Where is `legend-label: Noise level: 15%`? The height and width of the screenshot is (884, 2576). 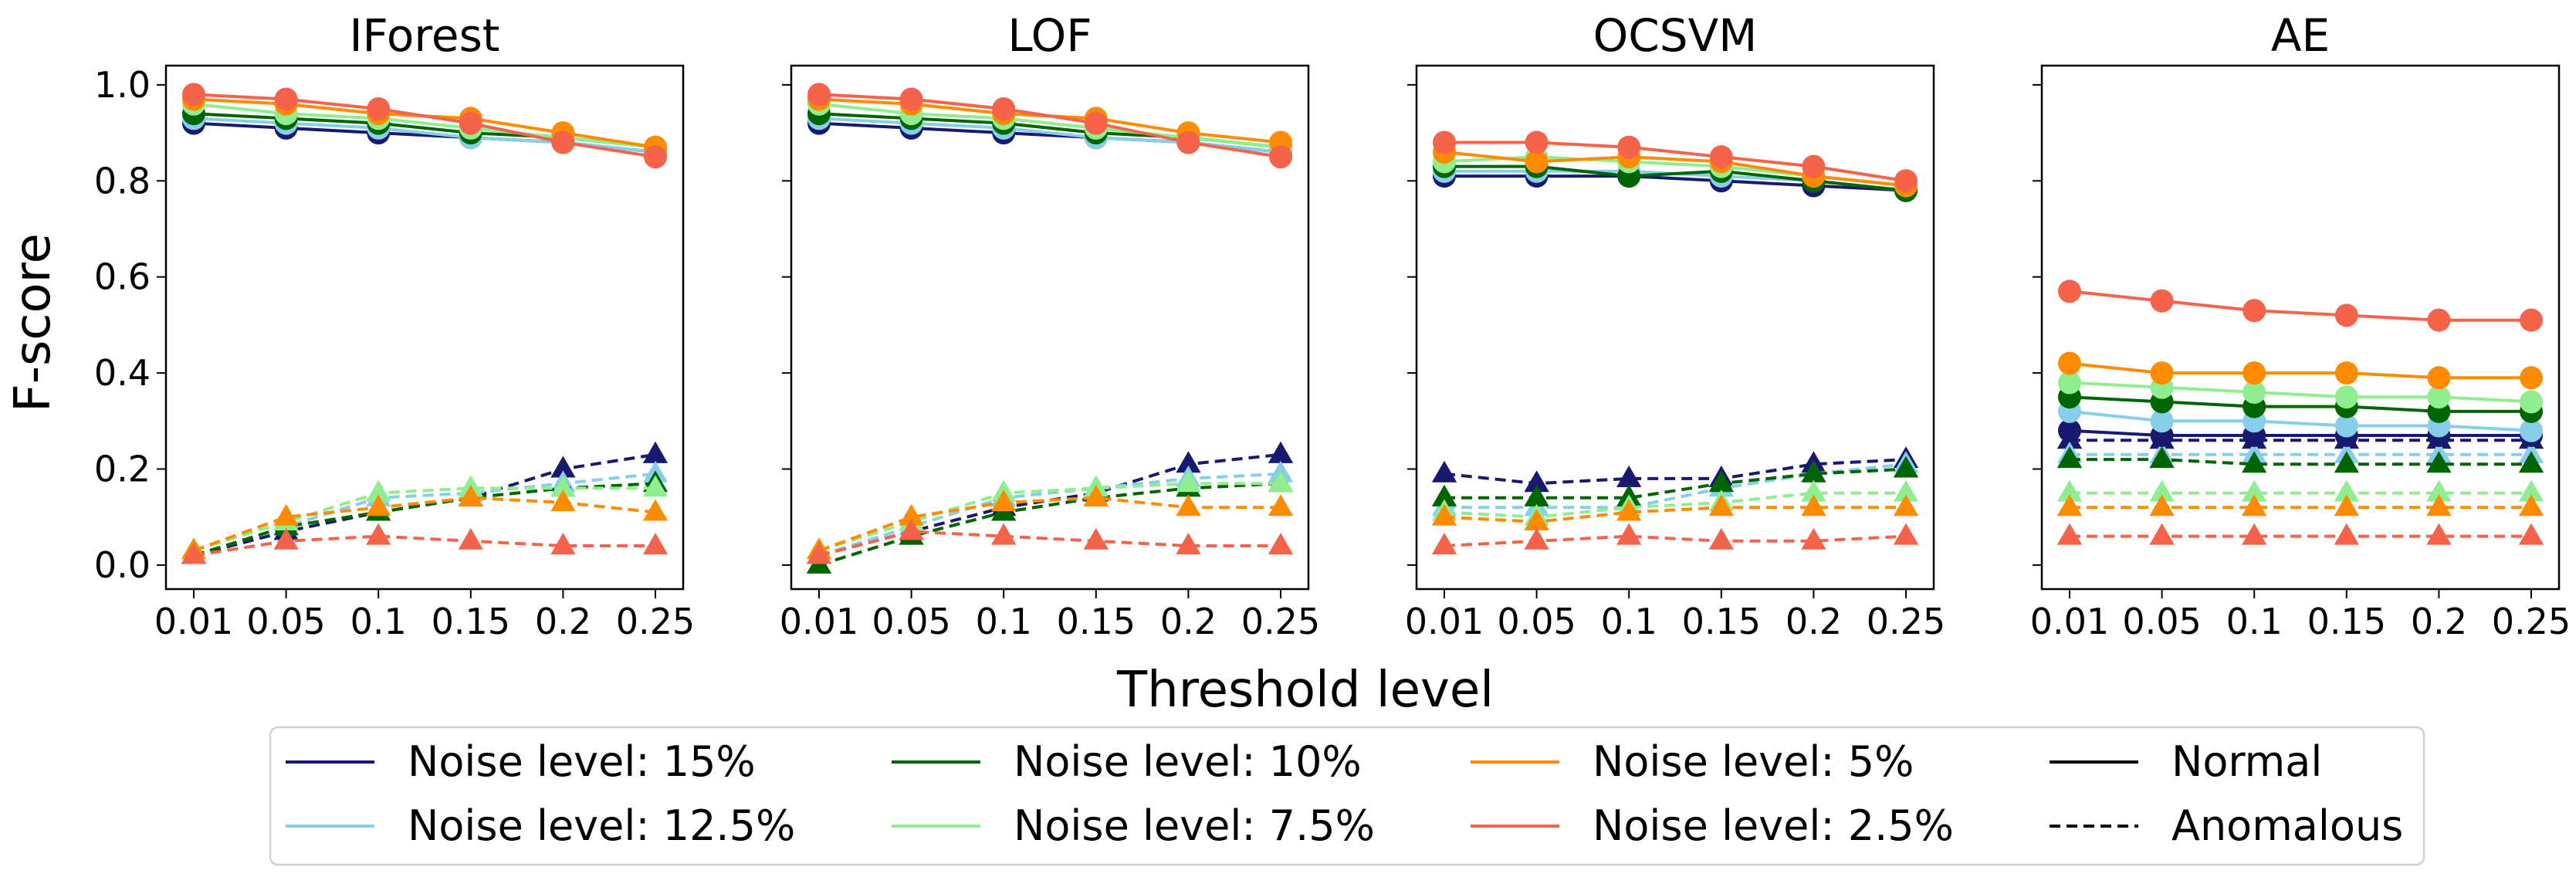
legend-label: Noise level: 15% is located at coordinates (582, 761).